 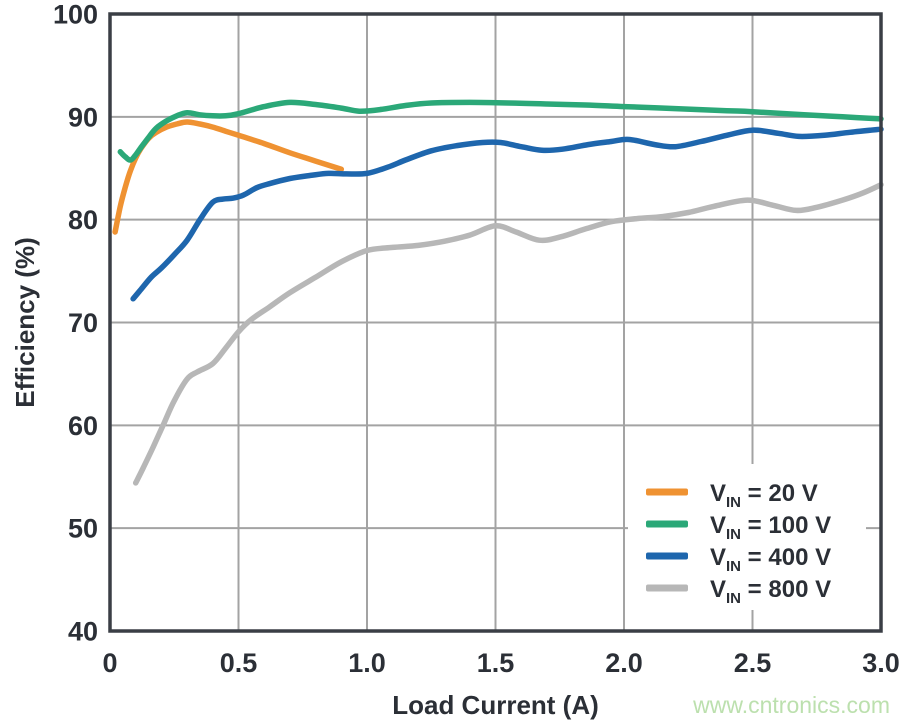 I want to click on watermark: www.cntronics.com, so click(x=791, y=705).